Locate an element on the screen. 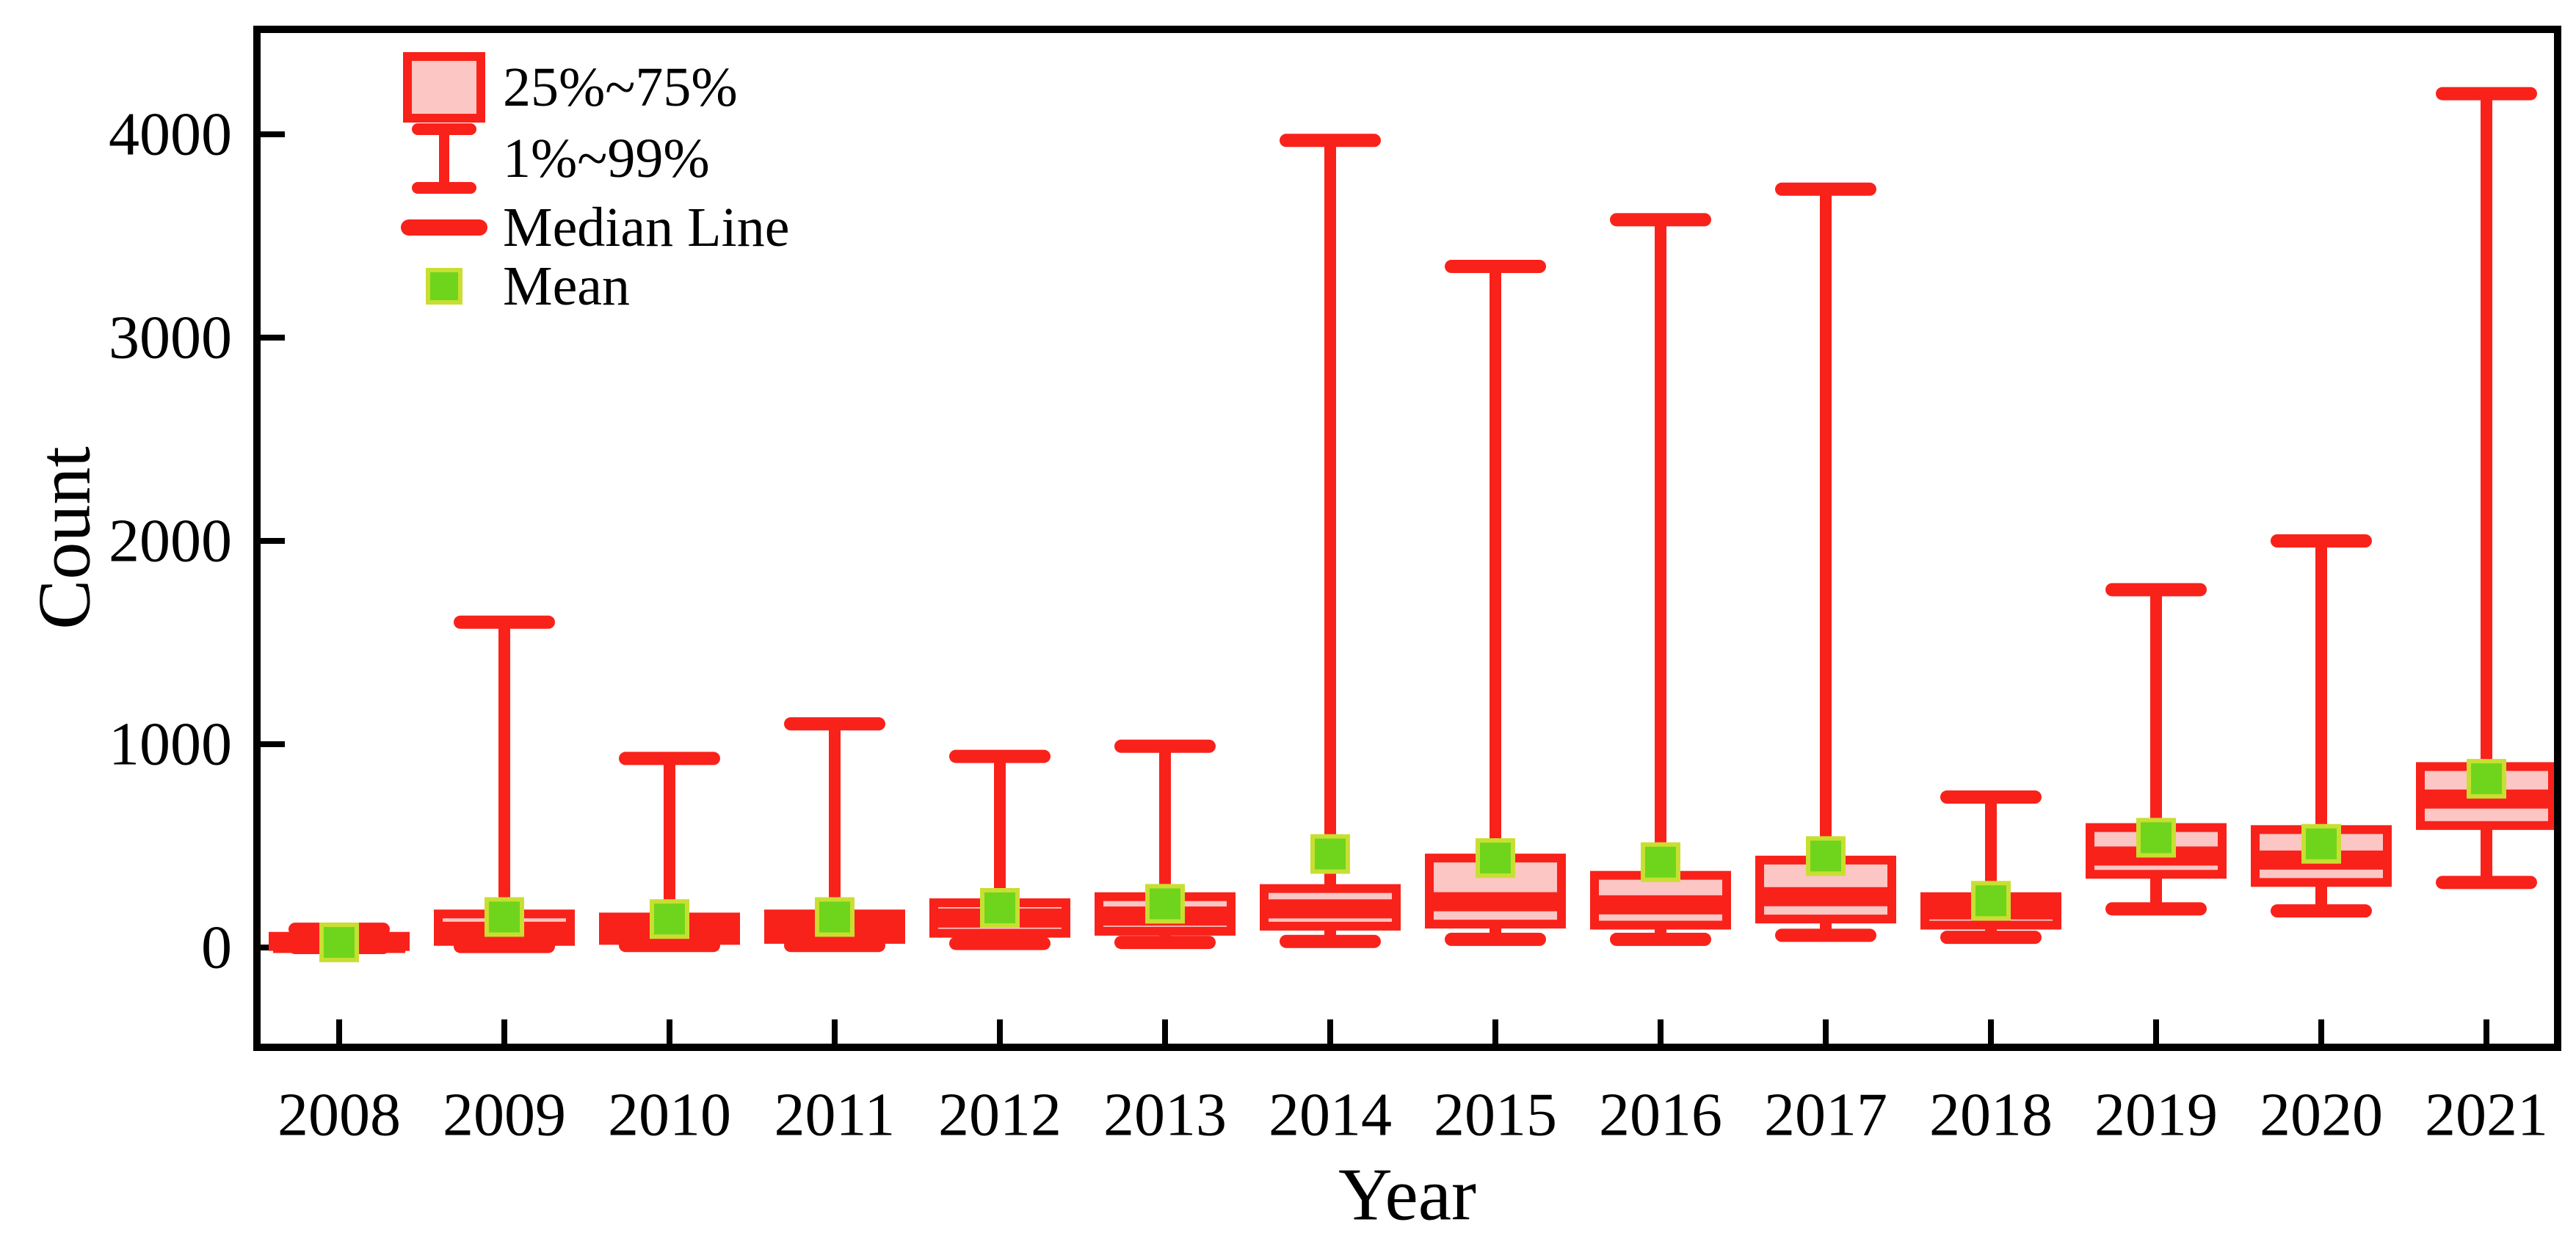 Image resolution: width=2576 pixels, height=1233 pixels. legend: 25%~75% 1%~99% Median Line Mean is located at coordinates (595, 184).